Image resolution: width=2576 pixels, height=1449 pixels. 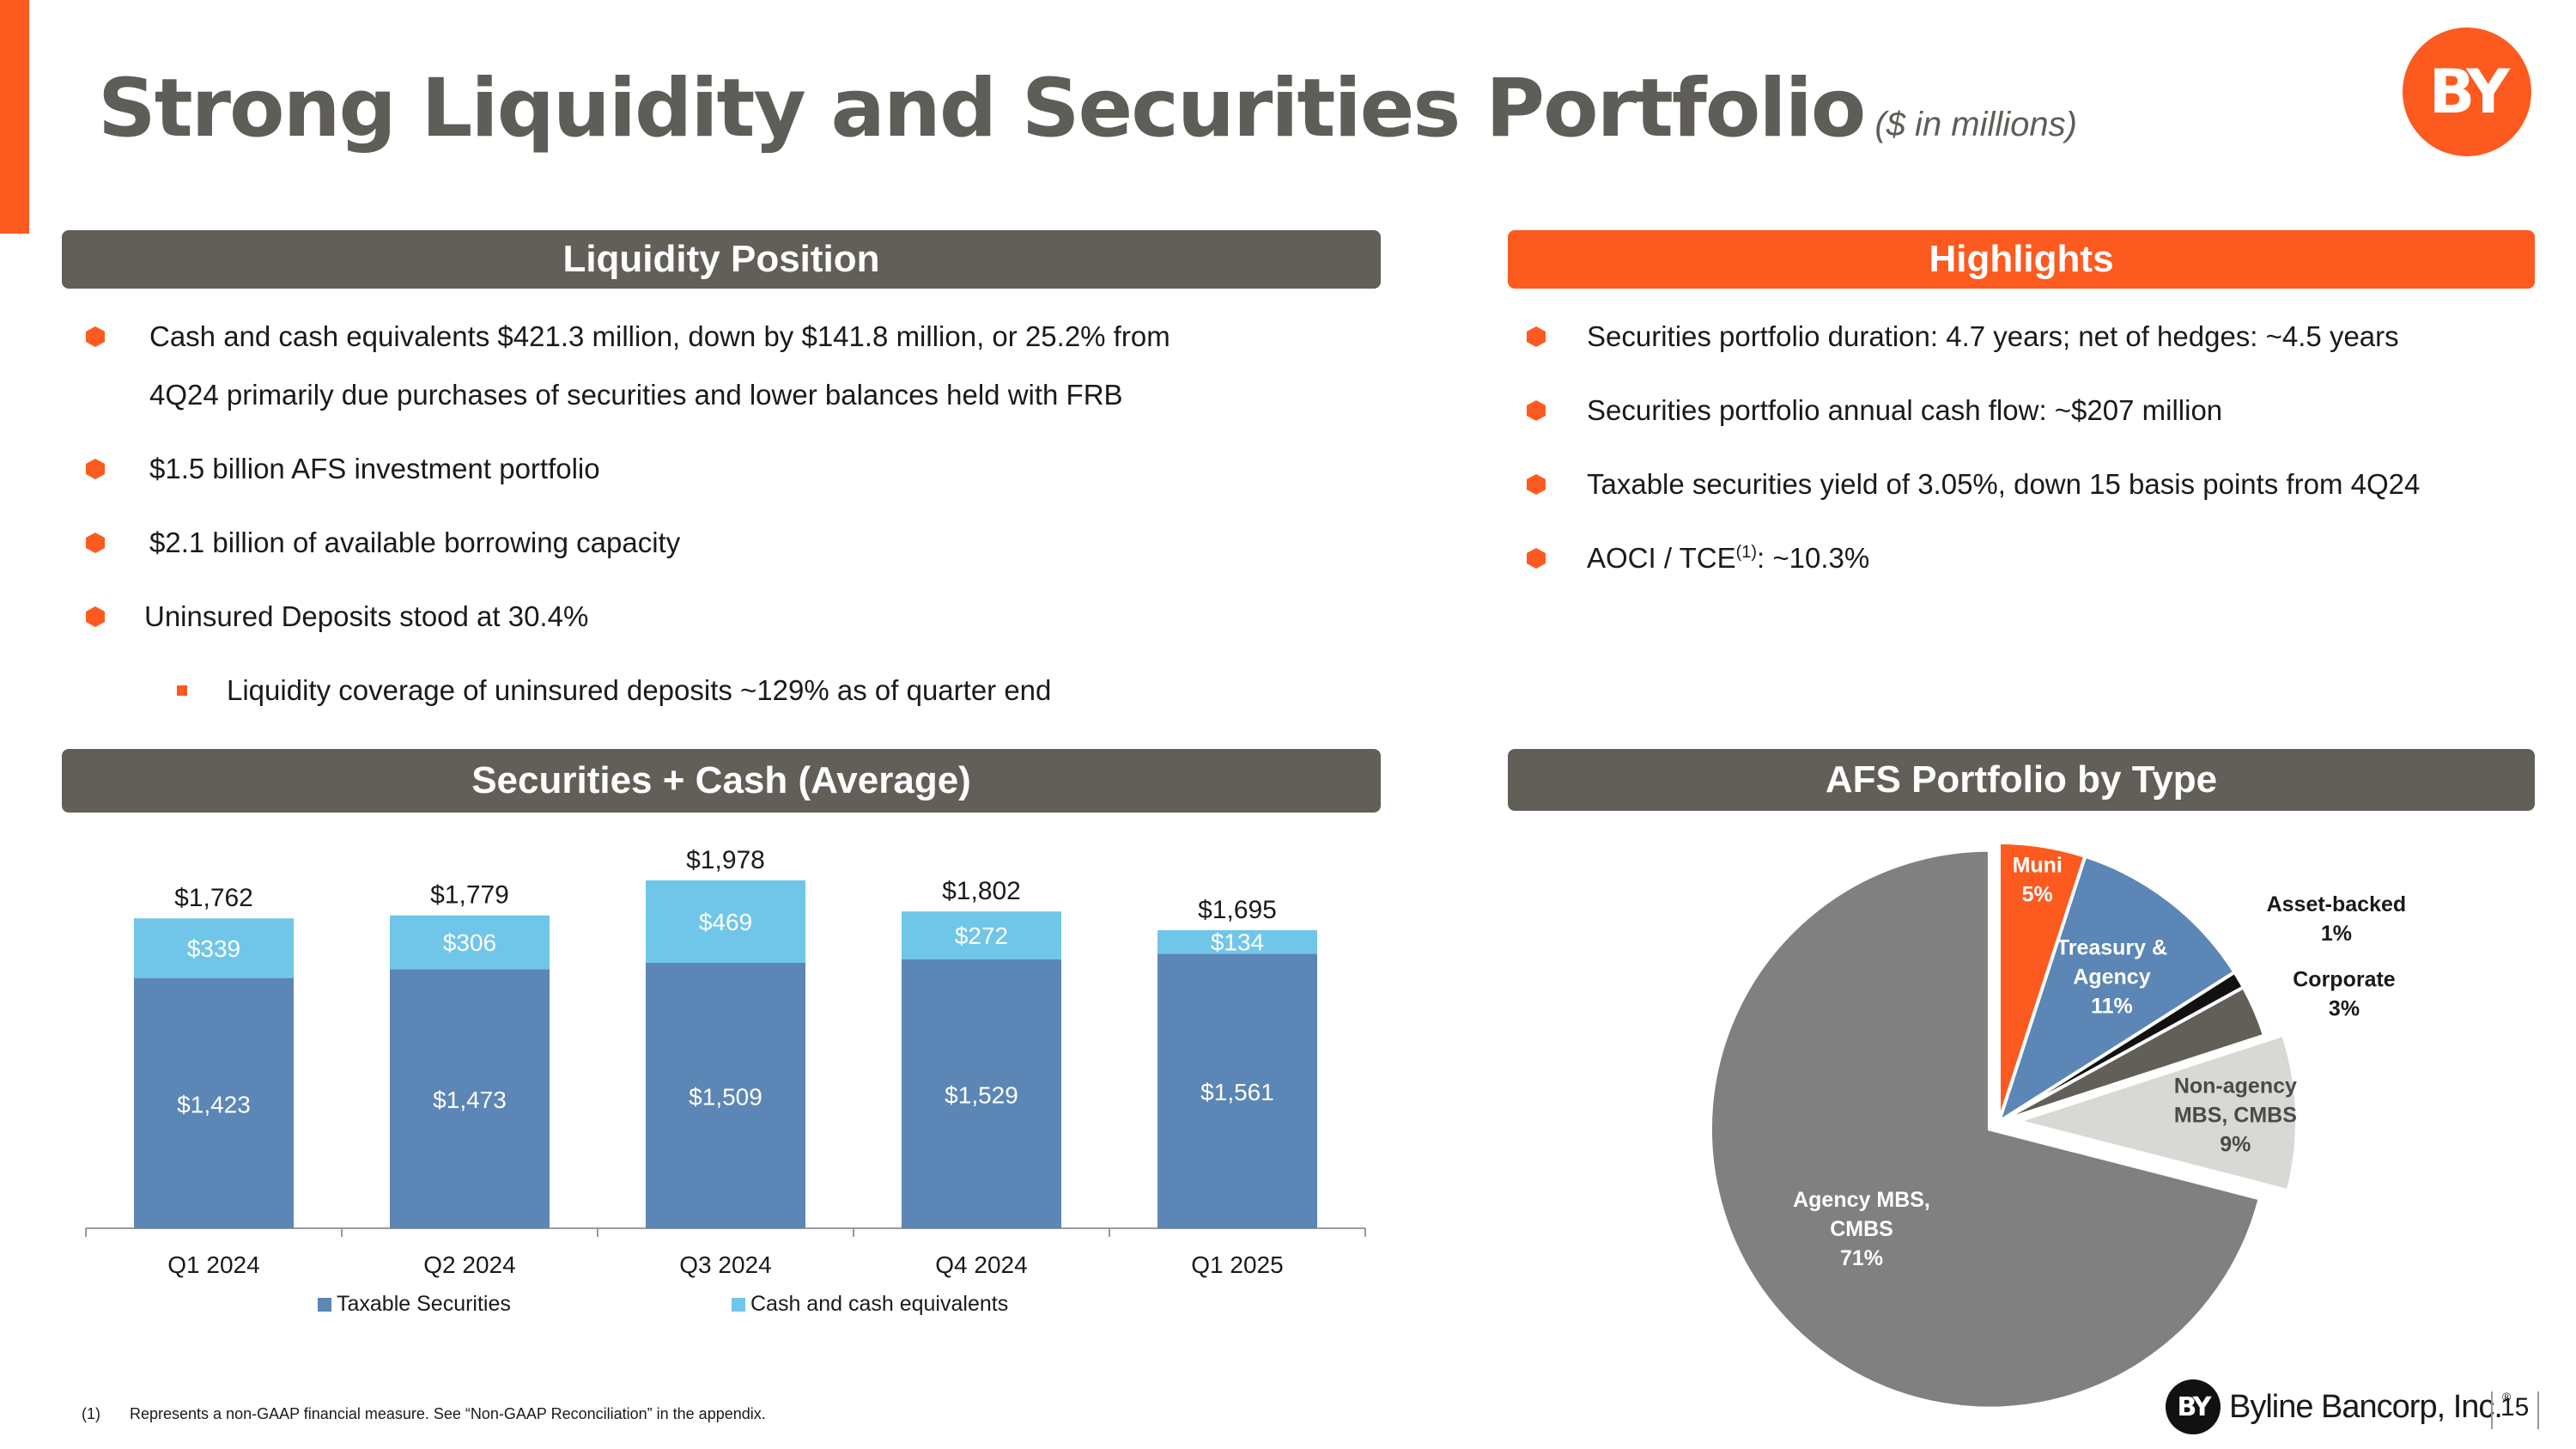 I want to click on bar-total-label: $1,695, so click(x=1237, y=910).